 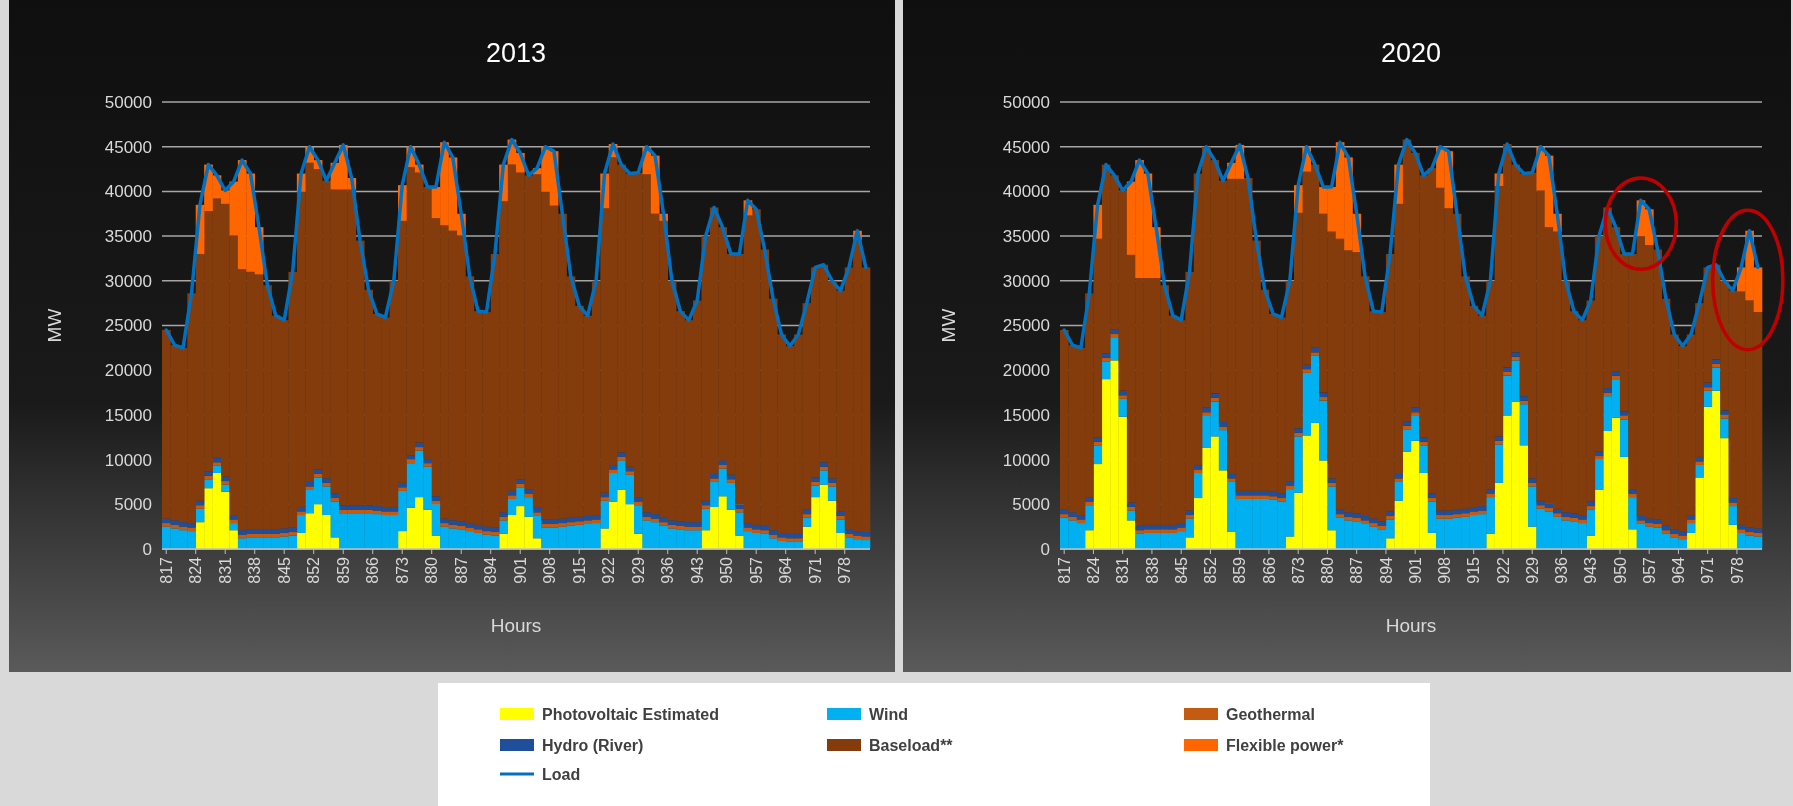 What do you see at coordinates (888, 714) in the screenshot?
I see `legend-label: Wind` at bounding box center [888, 714].